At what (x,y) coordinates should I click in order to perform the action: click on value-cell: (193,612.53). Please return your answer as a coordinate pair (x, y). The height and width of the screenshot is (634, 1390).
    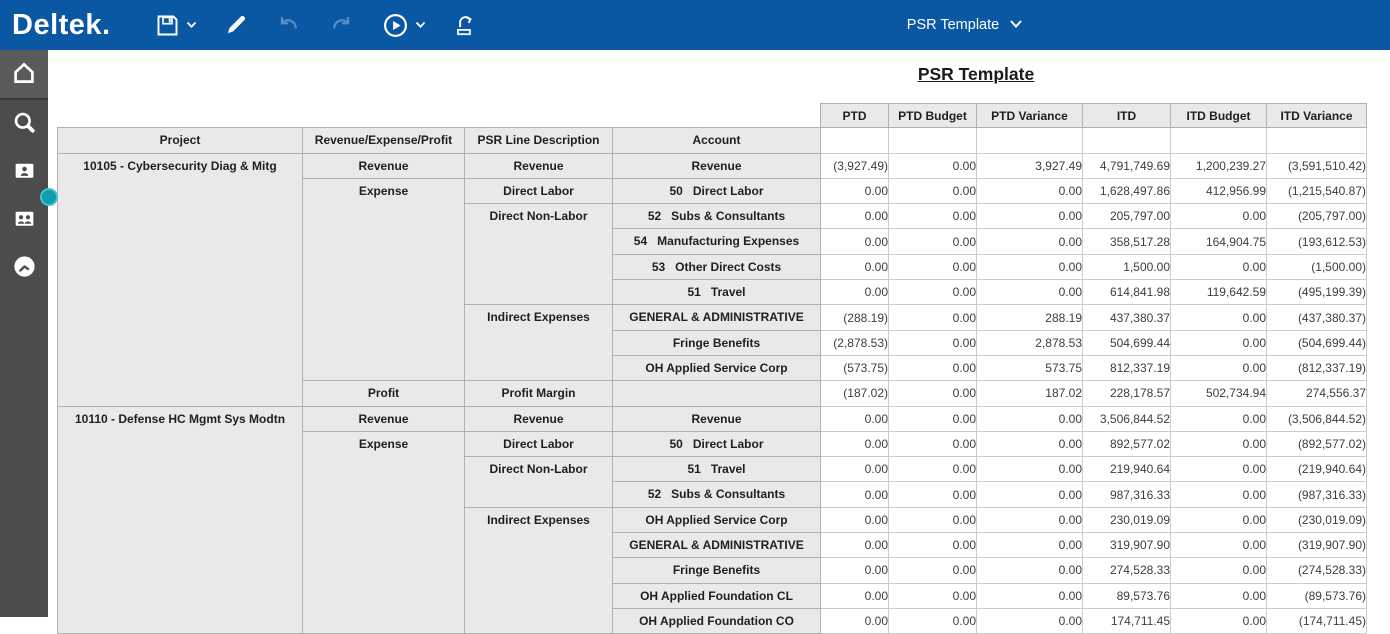
    Looking at the image, I should click on (1316, 241).